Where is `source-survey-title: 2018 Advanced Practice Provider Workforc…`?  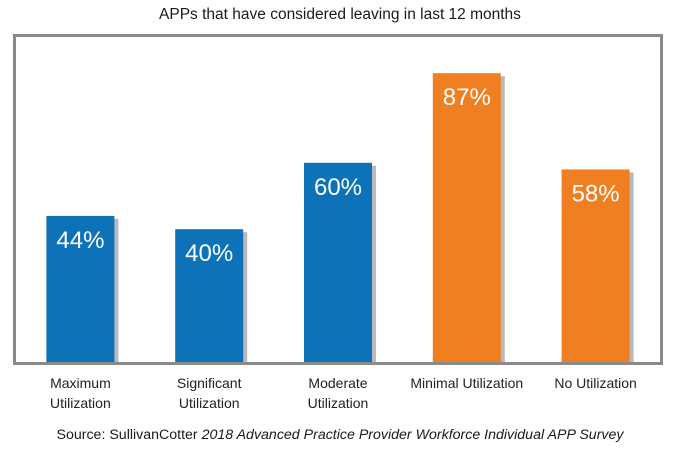
source-survey-title: 2018 Advanced Practice Provider Workforc… is located at coordinates (412, 435).